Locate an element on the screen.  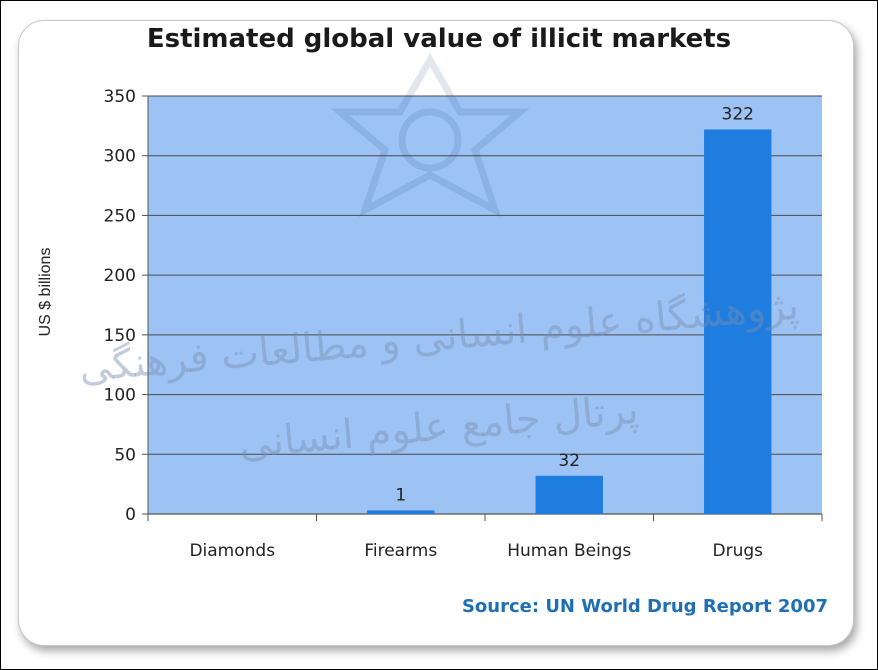
x-tick-label: Drugs is located at coordinates (737, 551).